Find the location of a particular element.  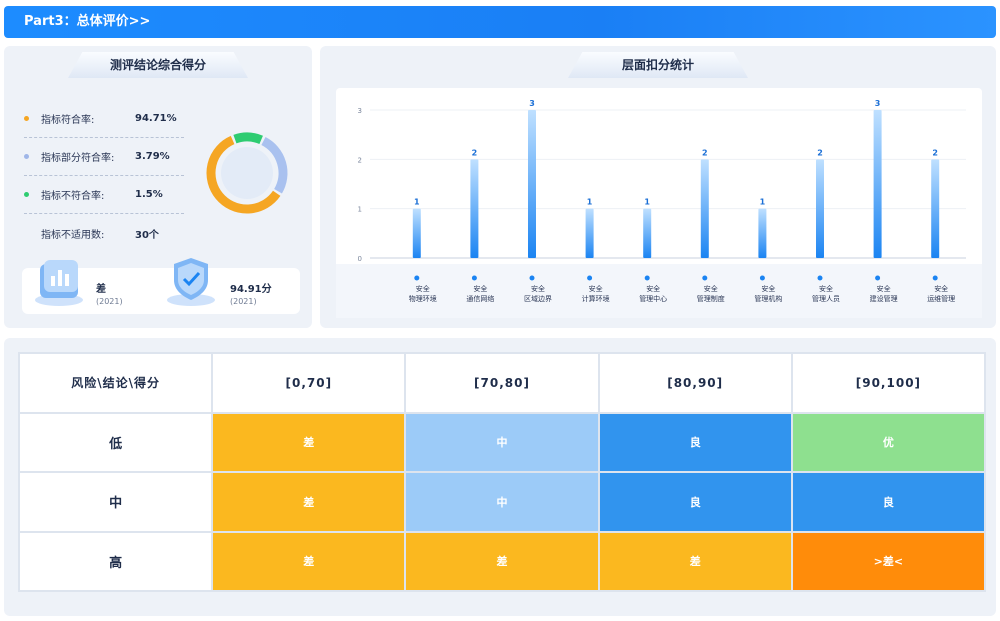

section-title: Part3：总体评价>> is located at coordinates (87, 21).